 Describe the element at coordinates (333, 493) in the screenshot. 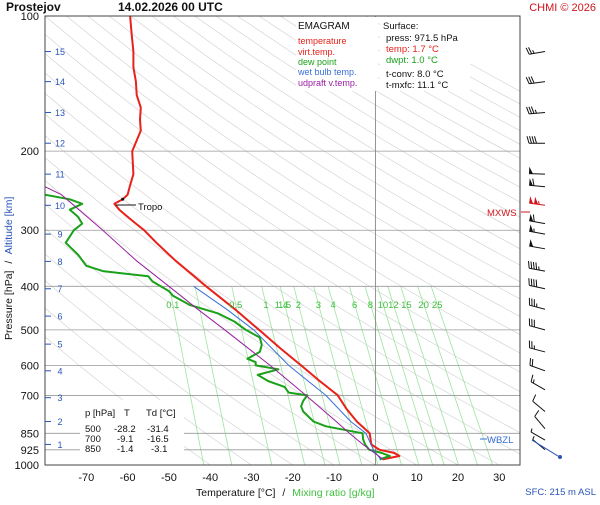

I see `x-axis-title-mixing-ratio: Mixing ratio [g/kg]` at that location.